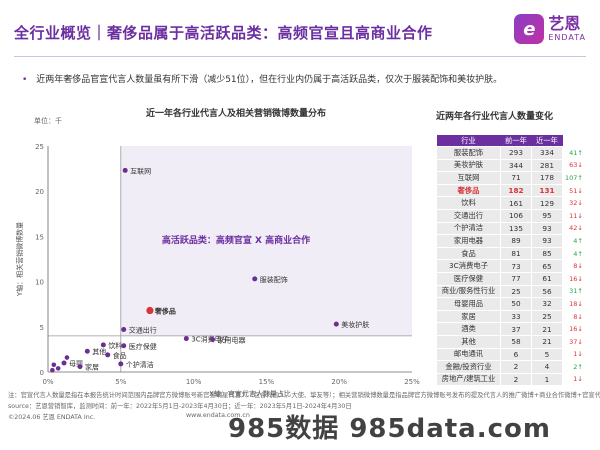 Image resolution: width=600 pixels, height=450 pixels. I want to click on title-divider, so click(300, 56).